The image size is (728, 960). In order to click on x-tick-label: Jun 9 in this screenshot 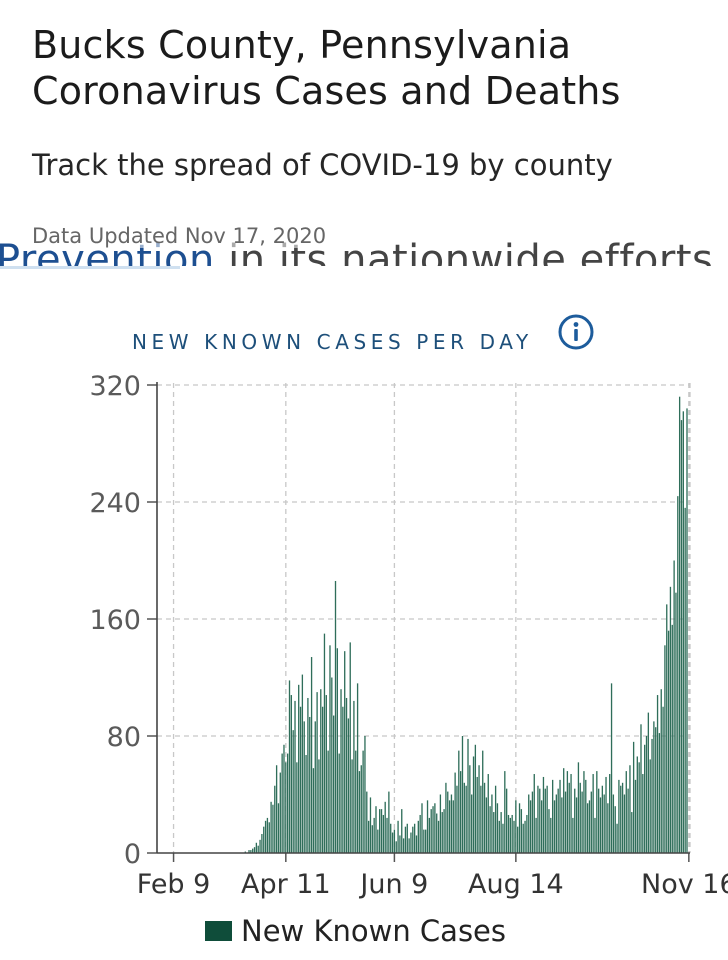, I will do `click(393, 884)`.